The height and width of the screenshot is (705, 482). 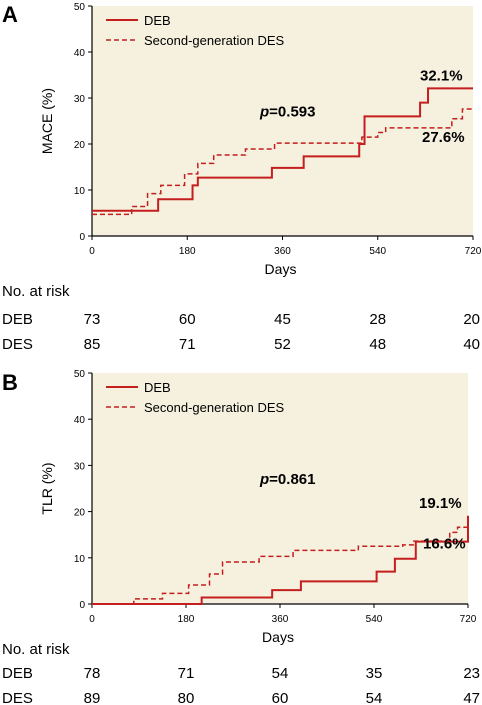 I want to click on risk-value: 85, so click(x=92, y=344).